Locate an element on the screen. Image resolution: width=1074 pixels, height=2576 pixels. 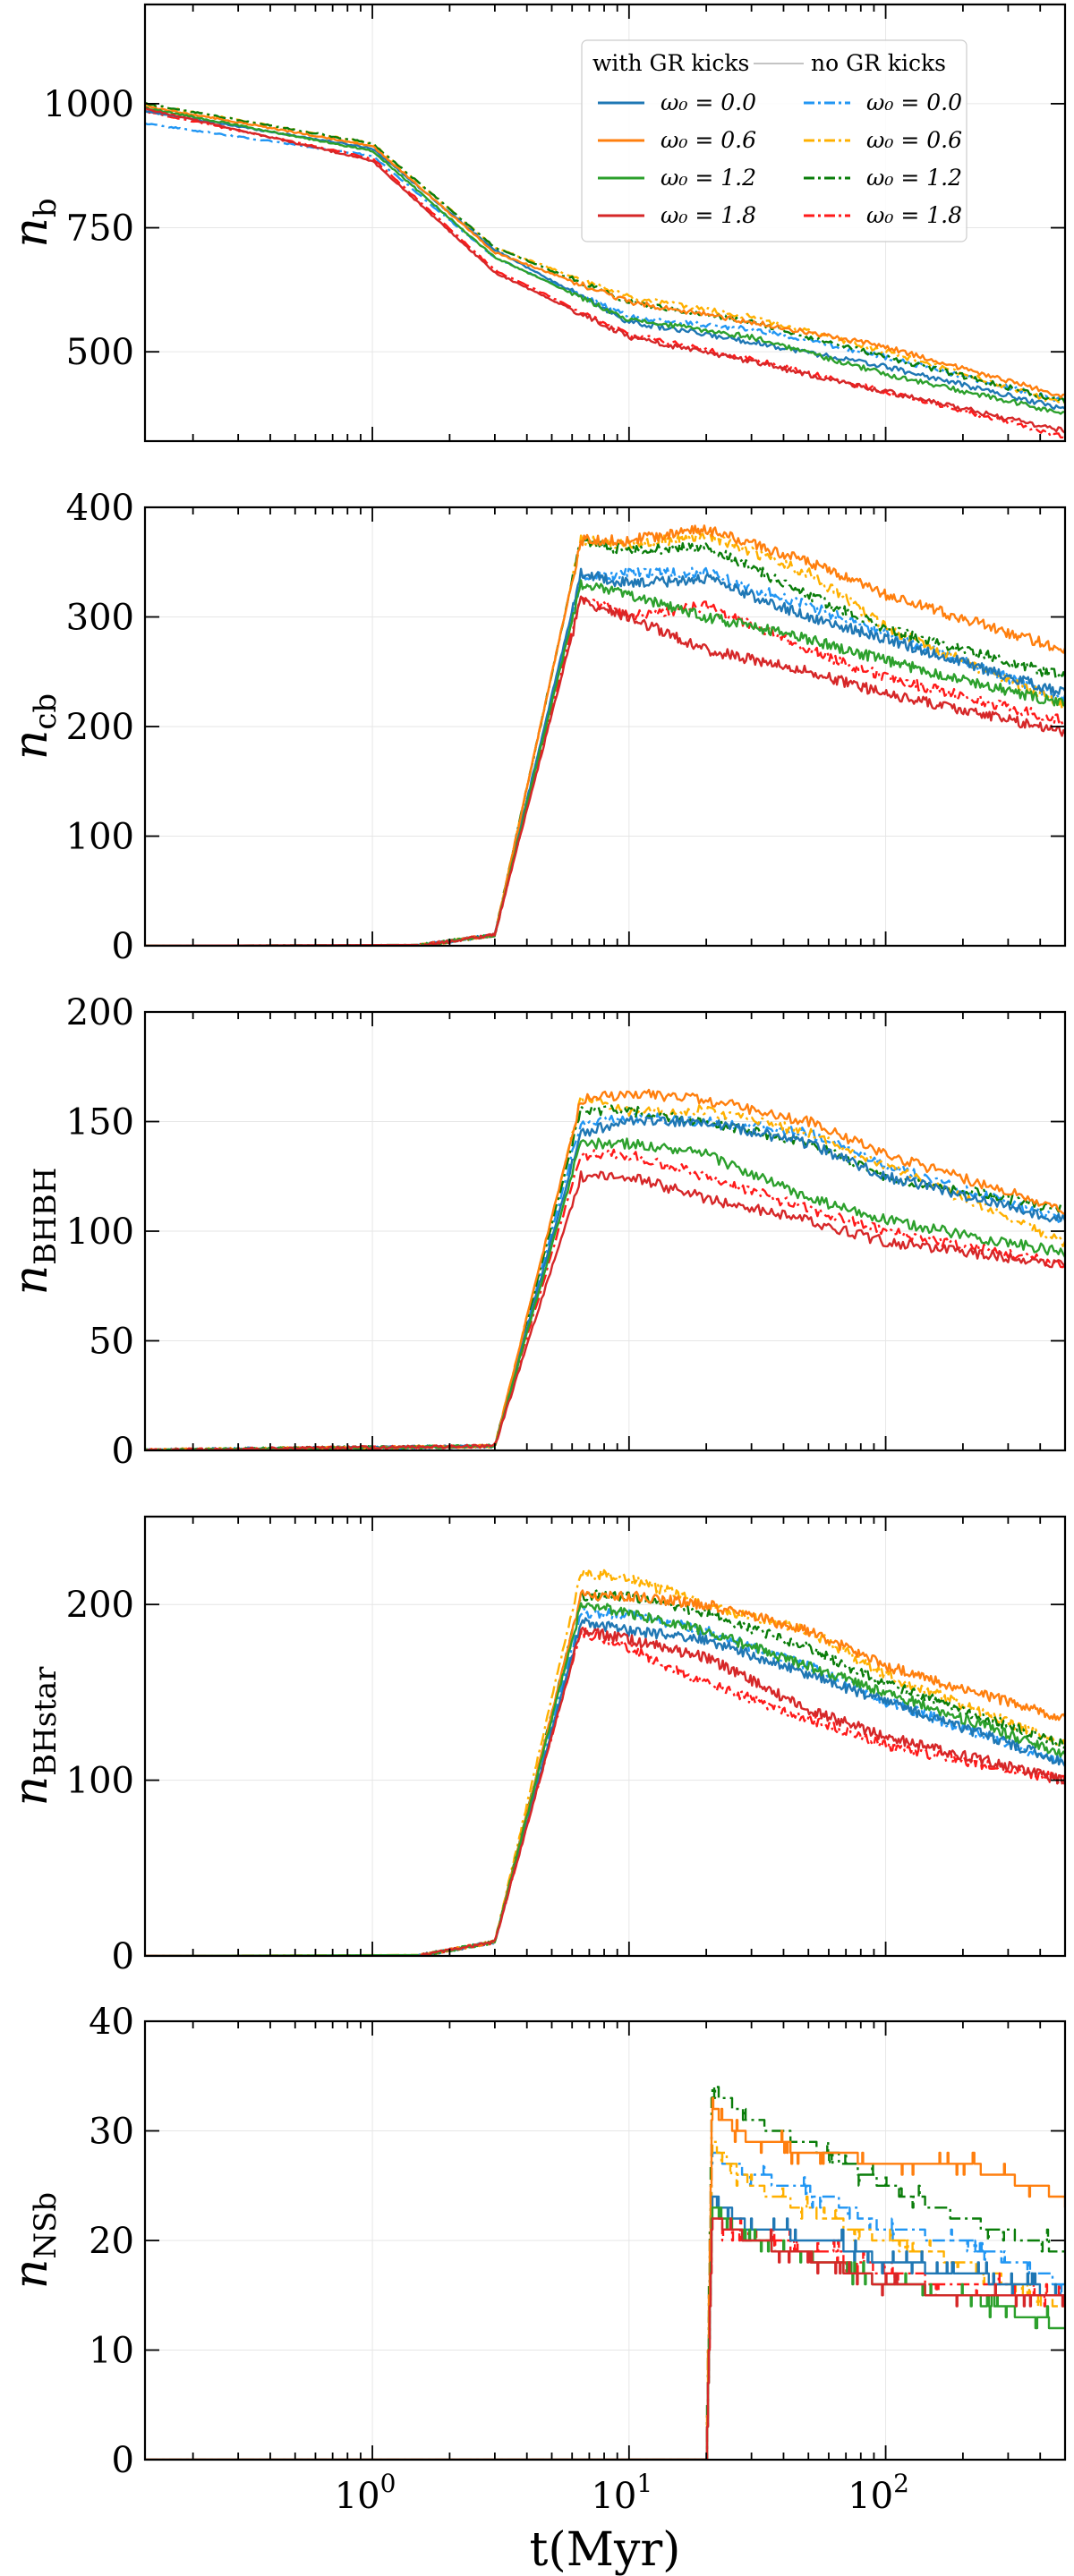
y-axis-label: ncb is located at coordinates (34, 726).